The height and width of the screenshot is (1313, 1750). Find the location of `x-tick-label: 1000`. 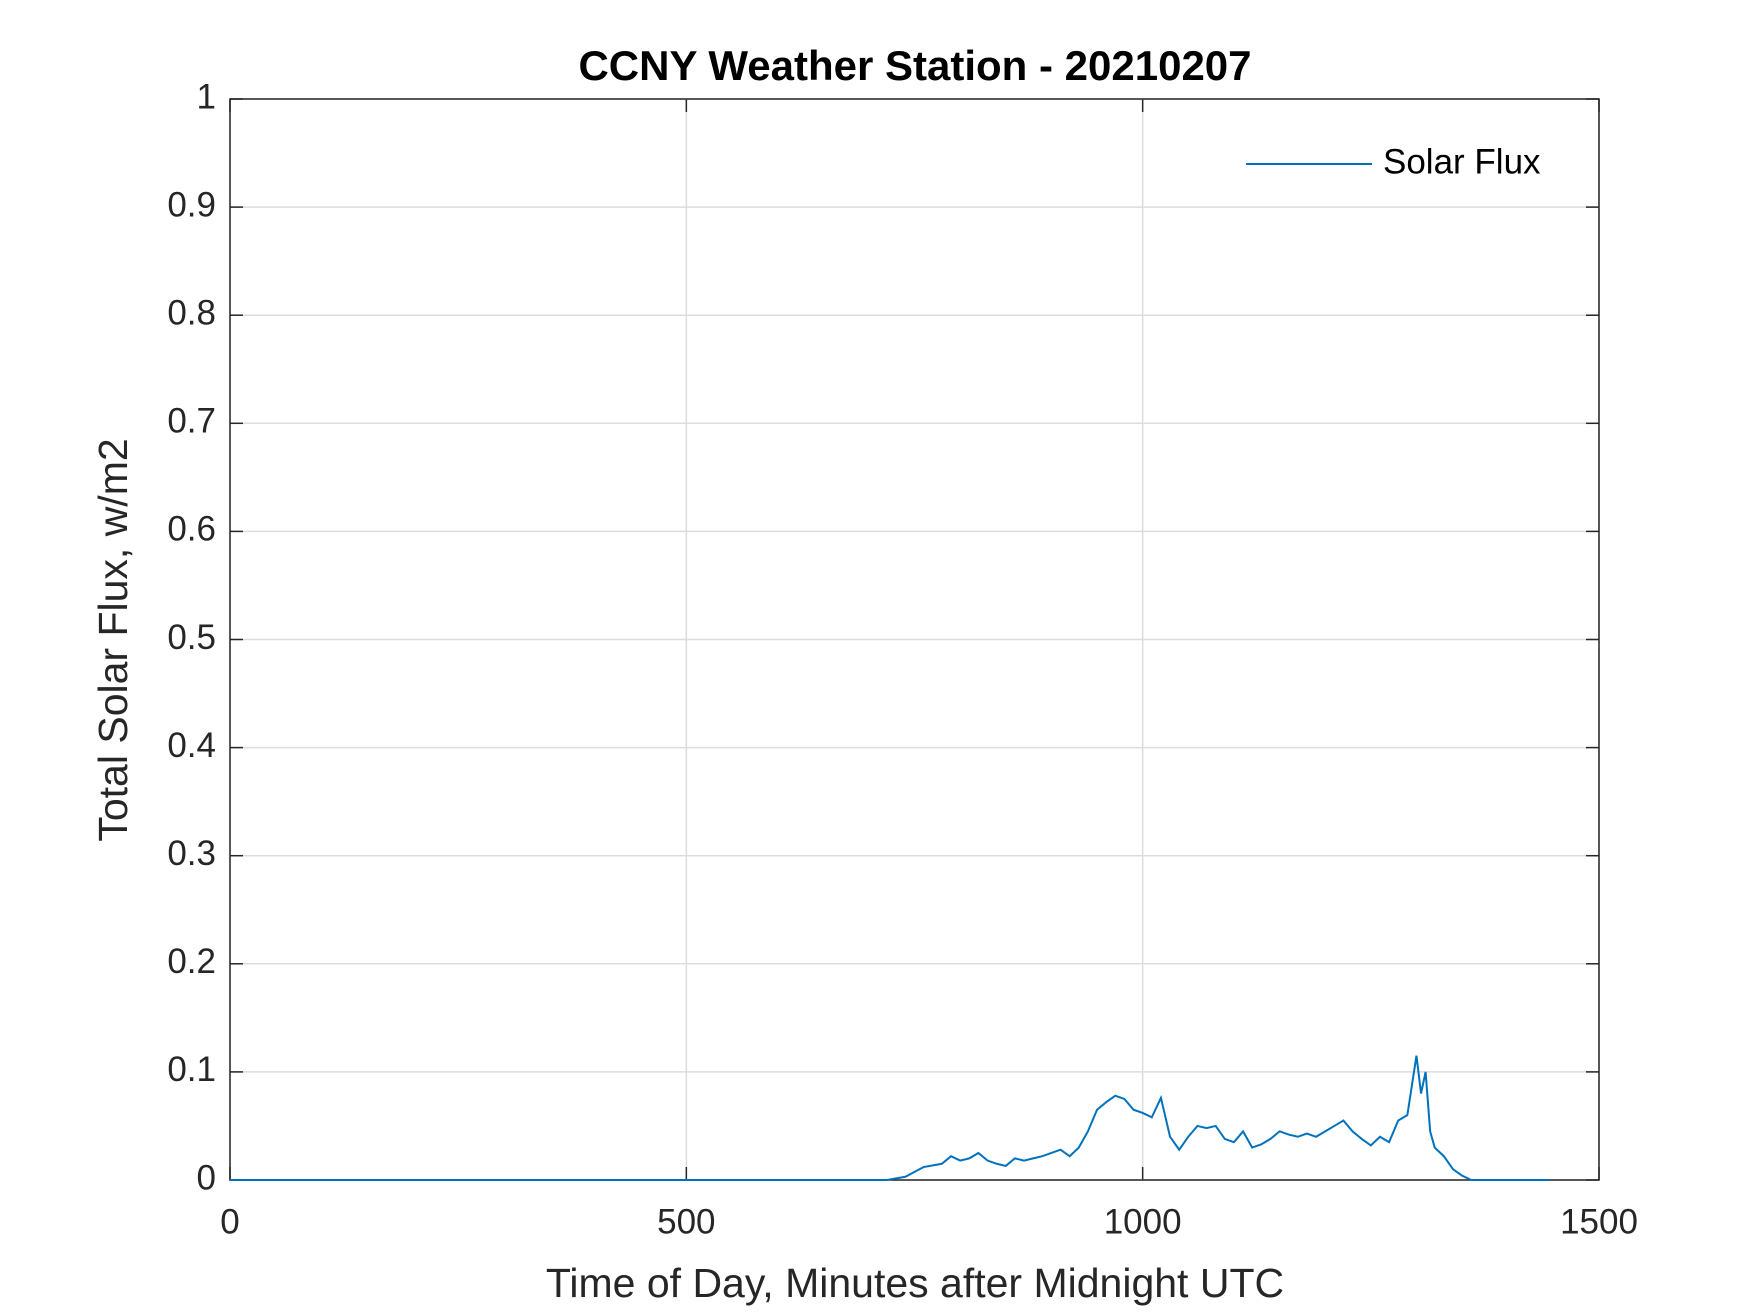

x-tick-label: 1000 is located at coordinates (1143, 1221).